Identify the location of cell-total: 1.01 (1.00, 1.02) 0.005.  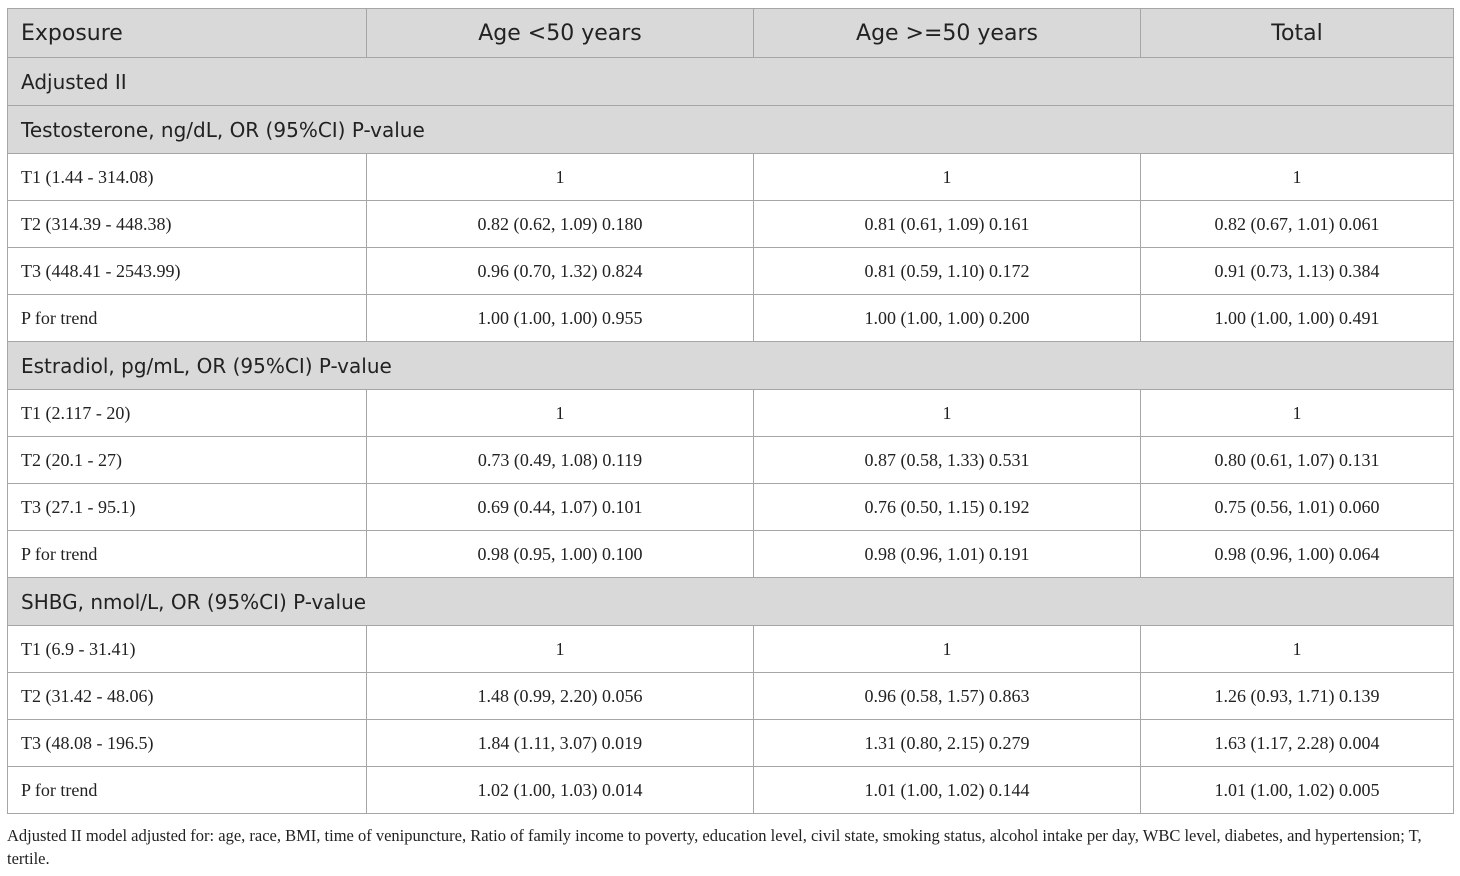
(1297, 790).